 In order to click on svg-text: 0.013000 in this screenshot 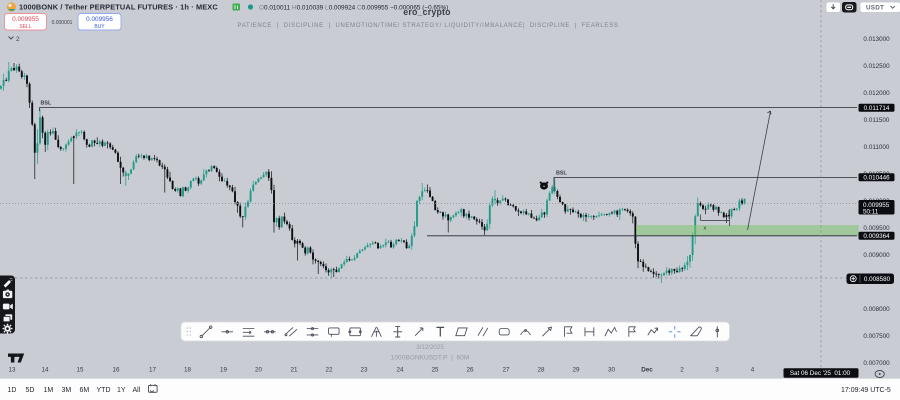, I will do `click(876, 39)`.